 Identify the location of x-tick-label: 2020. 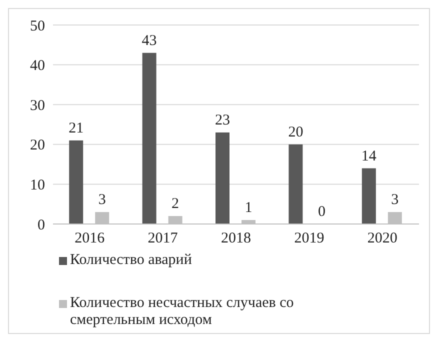
(382, 238).